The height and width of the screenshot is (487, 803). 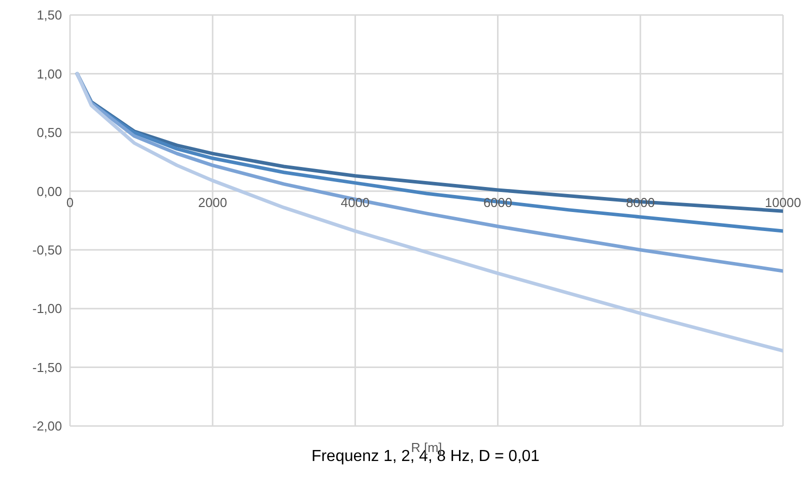 What do you see at coordinates (70, 202) in the screenshot?
I see `x-tick-label: 0` at bounding box center [70, 202].